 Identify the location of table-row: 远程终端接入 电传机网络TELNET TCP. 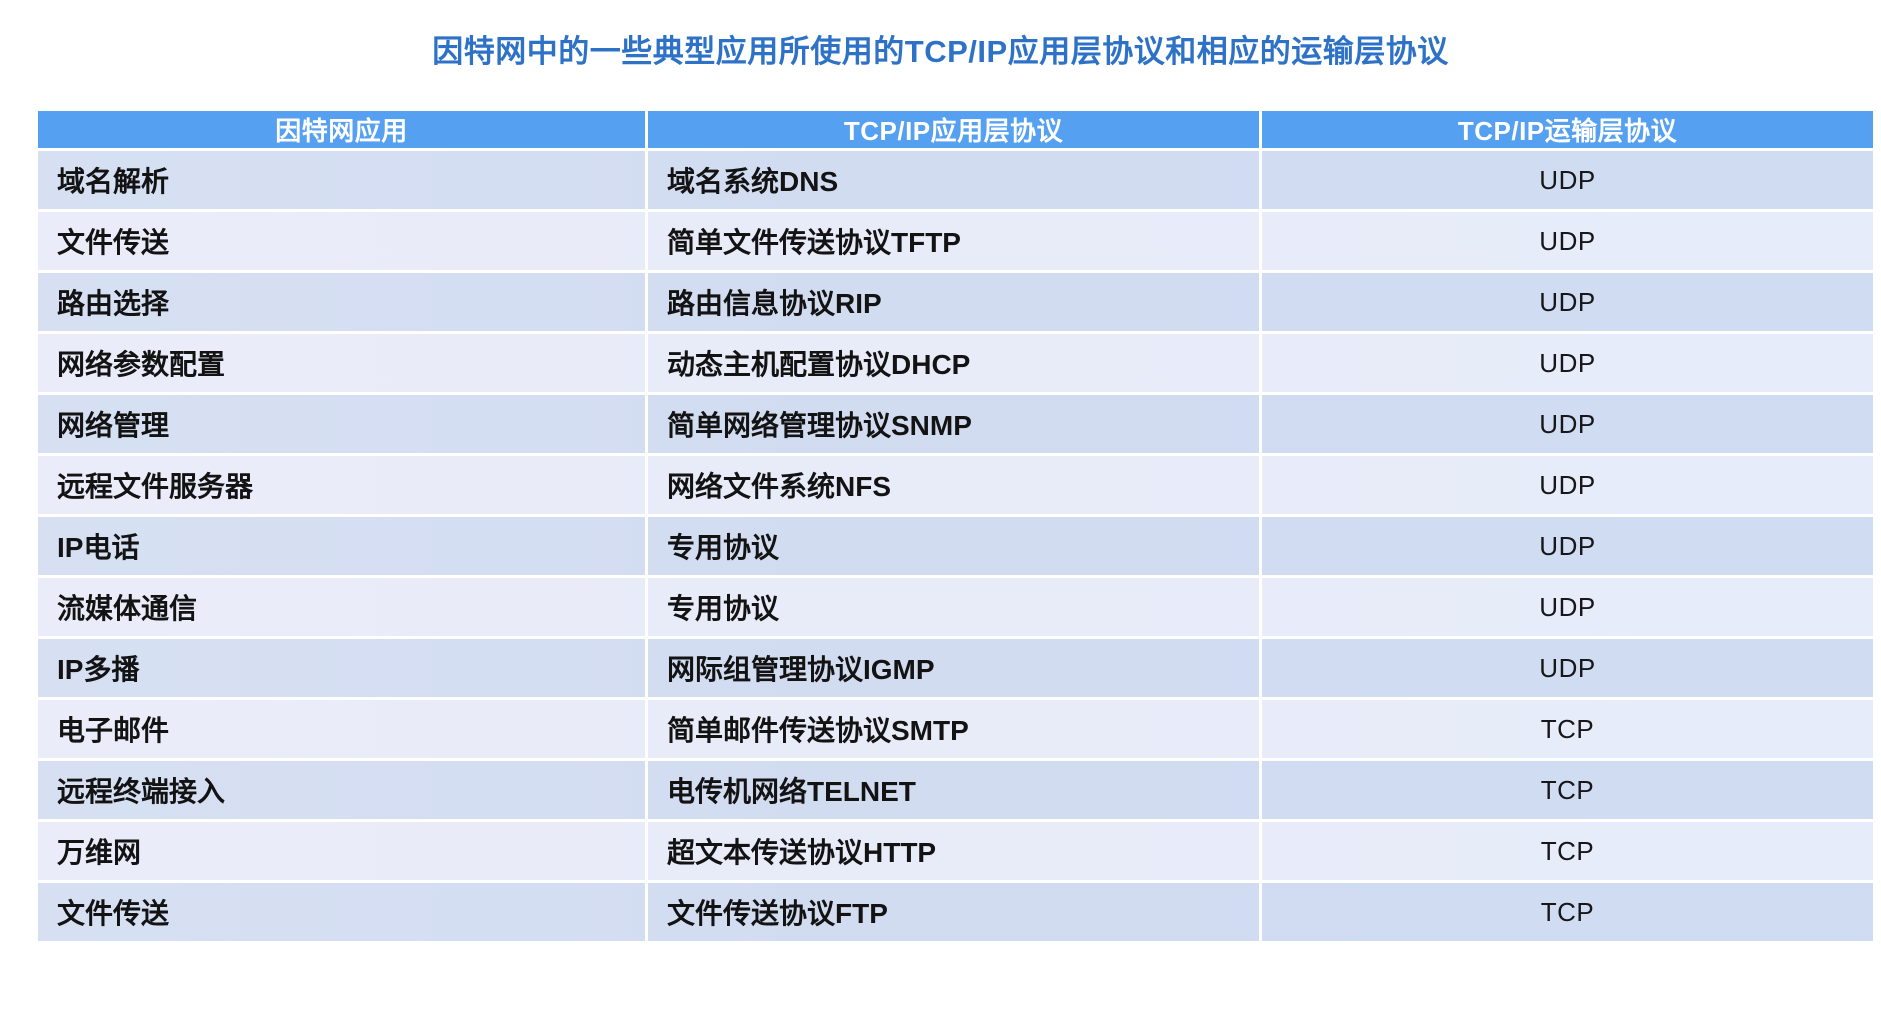
(955, 791).